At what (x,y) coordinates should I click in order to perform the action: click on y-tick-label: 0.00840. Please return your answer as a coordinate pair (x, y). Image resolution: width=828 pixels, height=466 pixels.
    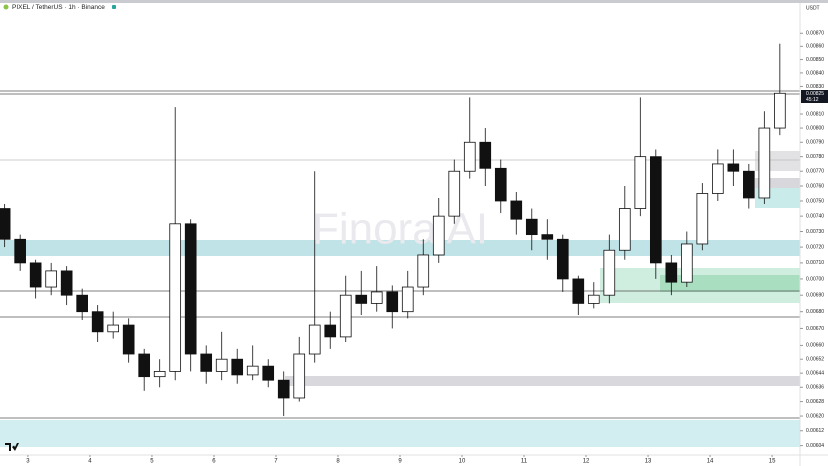
    Looking at the image, I should click on (815, 73).